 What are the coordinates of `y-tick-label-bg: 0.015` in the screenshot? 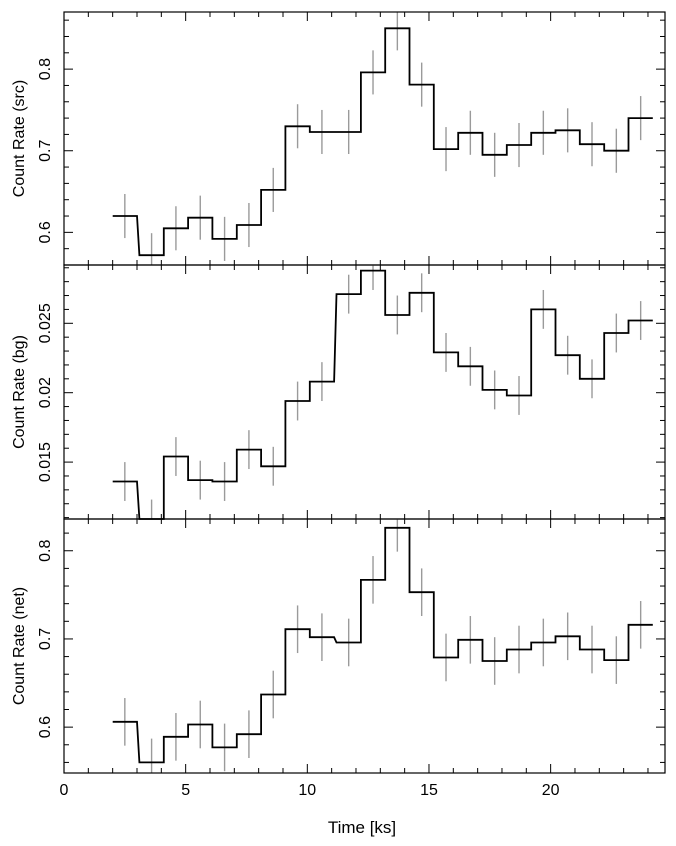 It's located at (45, 462).